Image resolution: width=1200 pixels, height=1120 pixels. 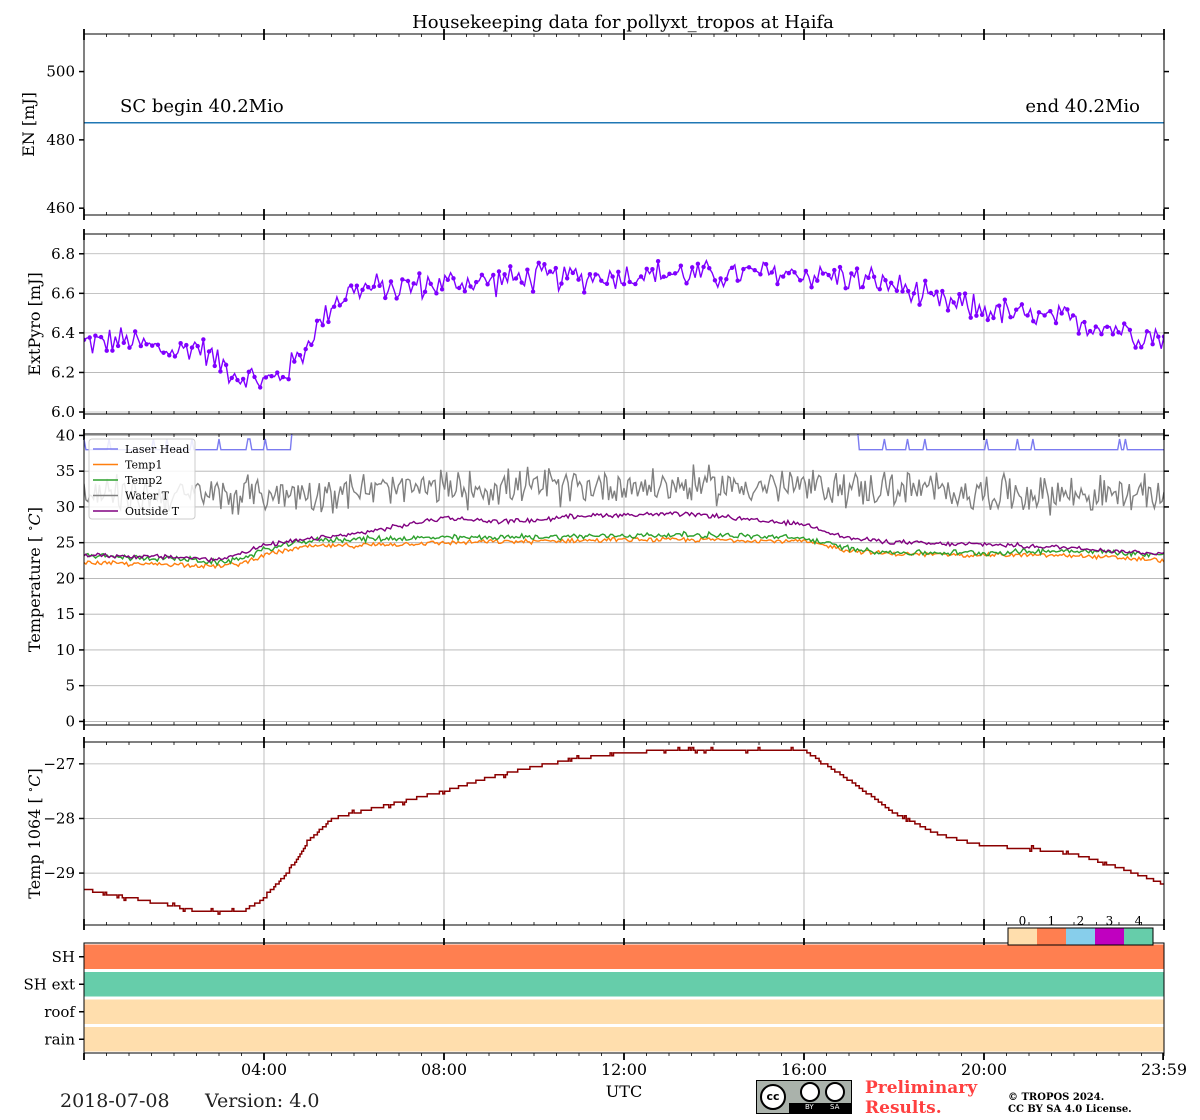 I want to click on status-row-label: SH ext, so click(x=50, y=984).